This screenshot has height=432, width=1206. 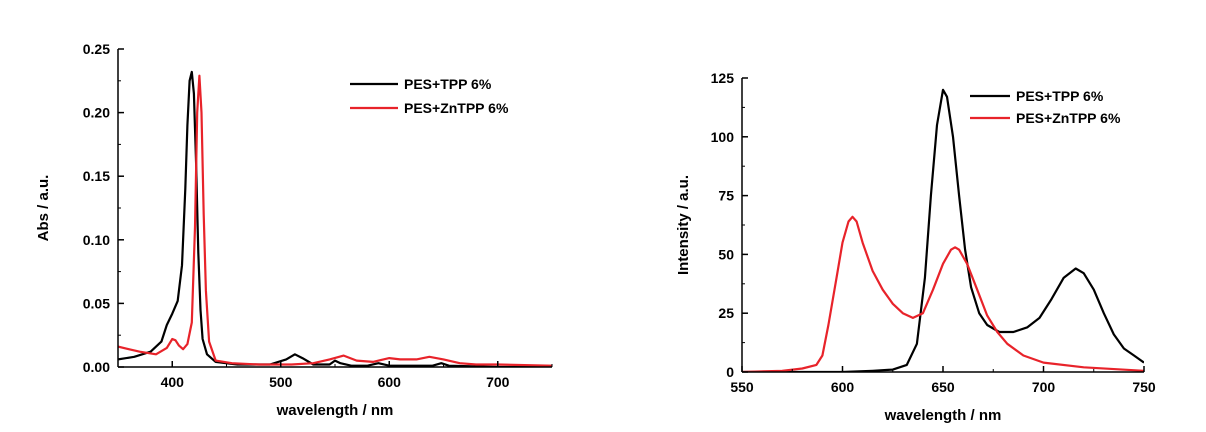 I want to click on x-tick-label: 650, so click(x=943, y=387).